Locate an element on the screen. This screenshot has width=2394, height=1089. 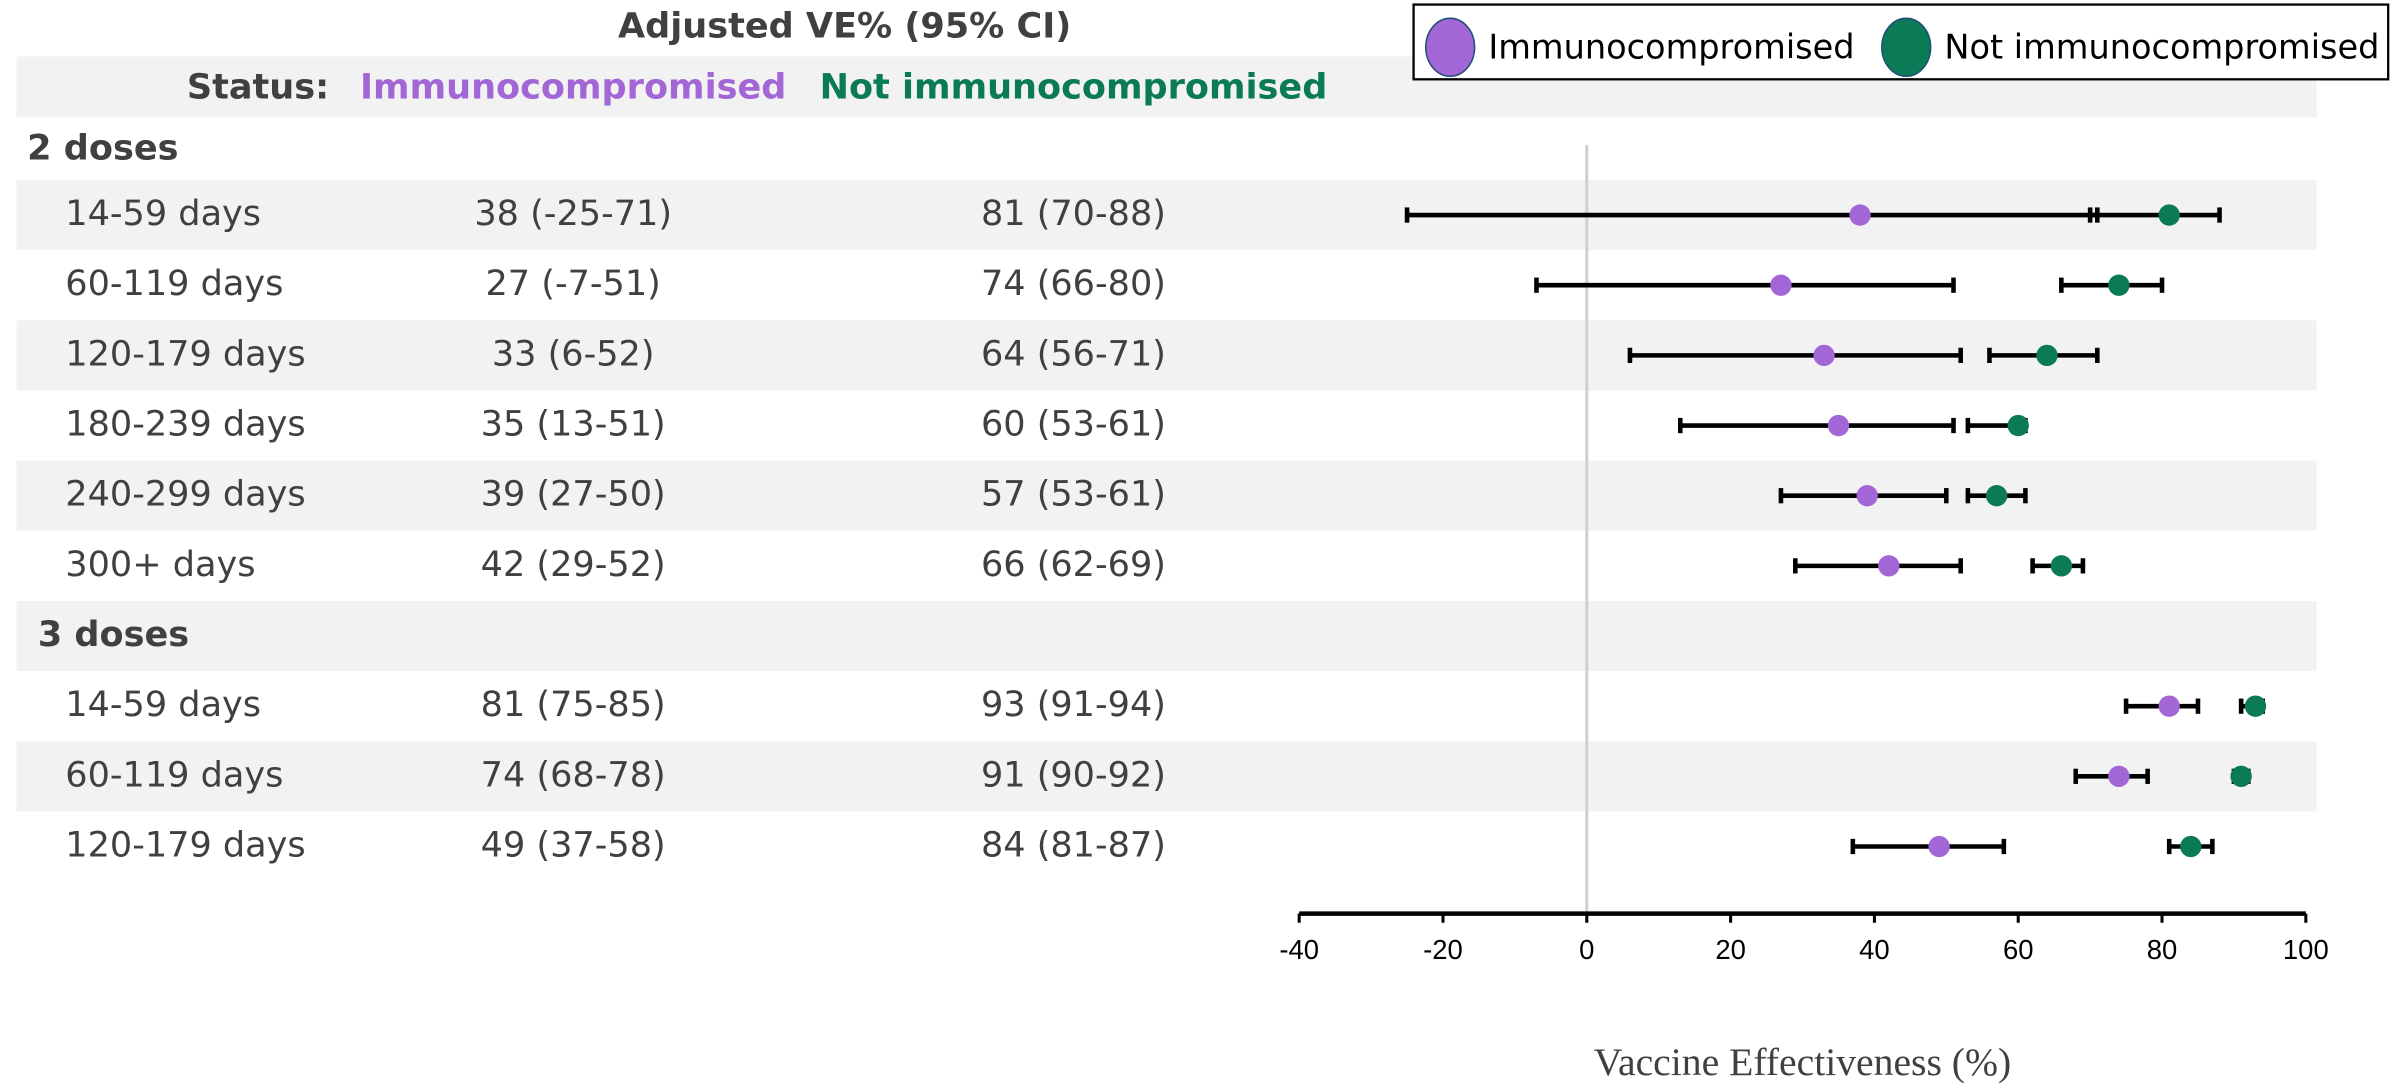
value-label: 81 (70-88) is located at coordinates (1073, 213).